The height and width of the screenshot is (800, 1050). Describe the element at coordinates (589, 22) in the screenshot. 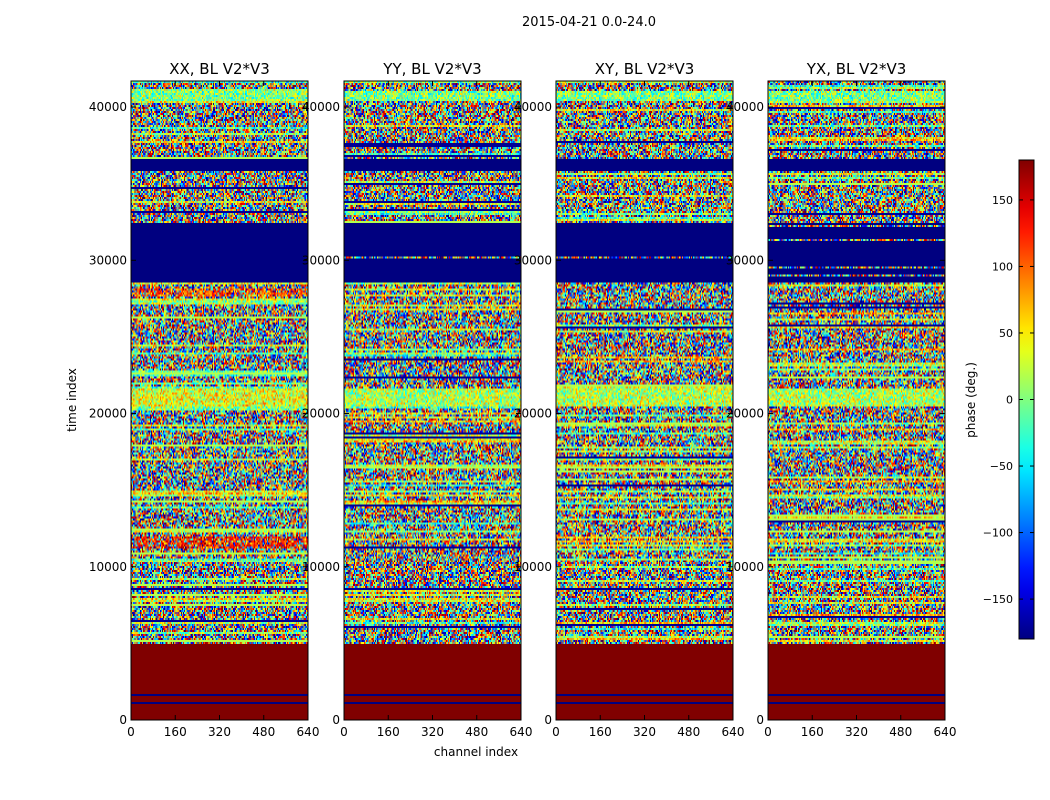

I see `figure-suptitle: 2015-04-21 0.0-24.0` at that location.